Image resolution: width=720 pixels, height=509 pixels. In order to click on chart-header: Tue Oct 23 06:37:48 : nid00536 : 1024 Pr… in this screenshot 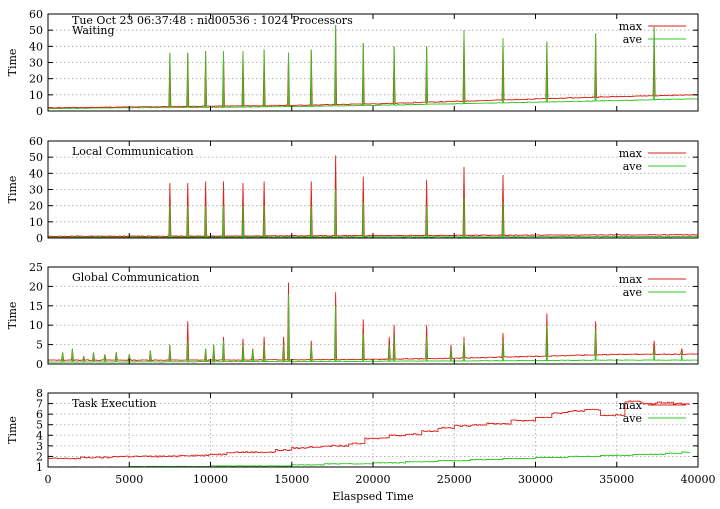, I will do `click(212, 20)`.